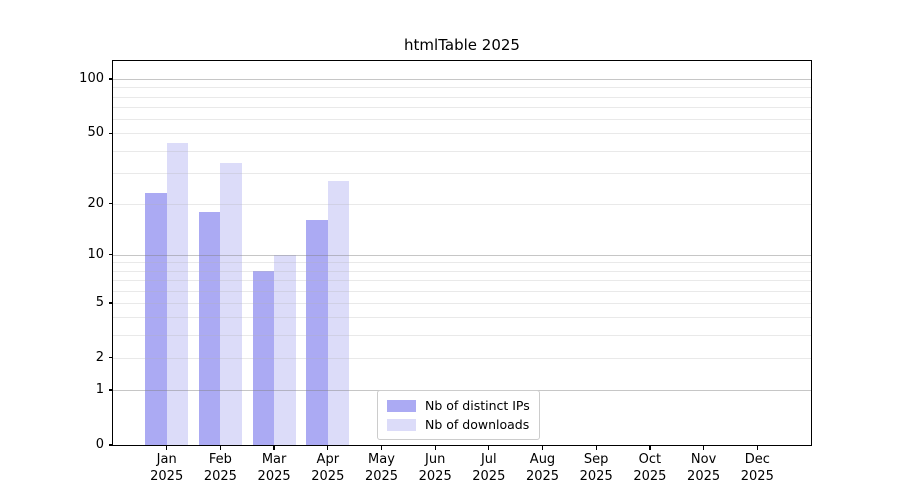  I want to click on bar-feb-ips, so click(209, 328).